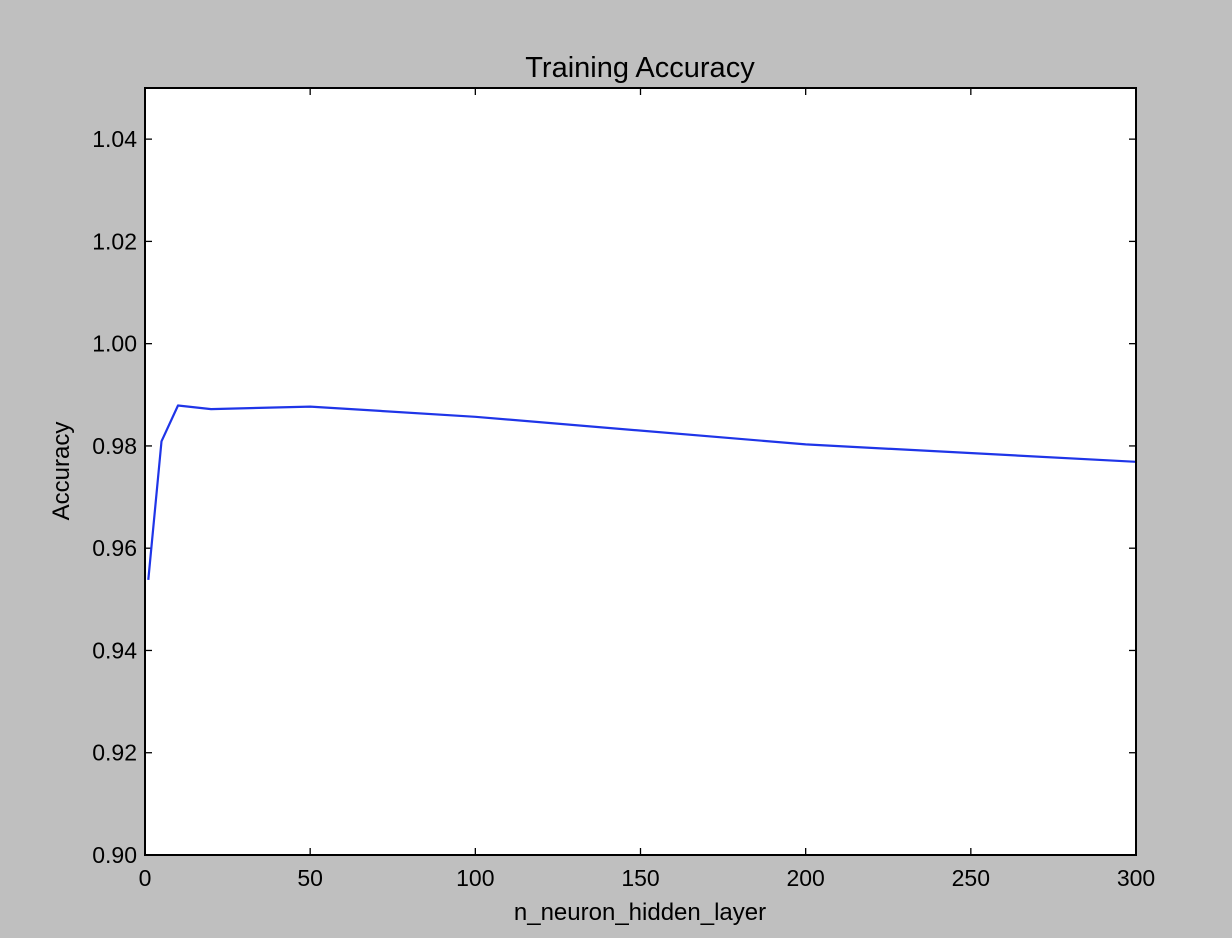 This screenshot has width=1232, height=938. What do you see at coordinates (114, 753) in the screenshot?
I see `y-tick-label: 0.92` at bounding box center [114, 753].